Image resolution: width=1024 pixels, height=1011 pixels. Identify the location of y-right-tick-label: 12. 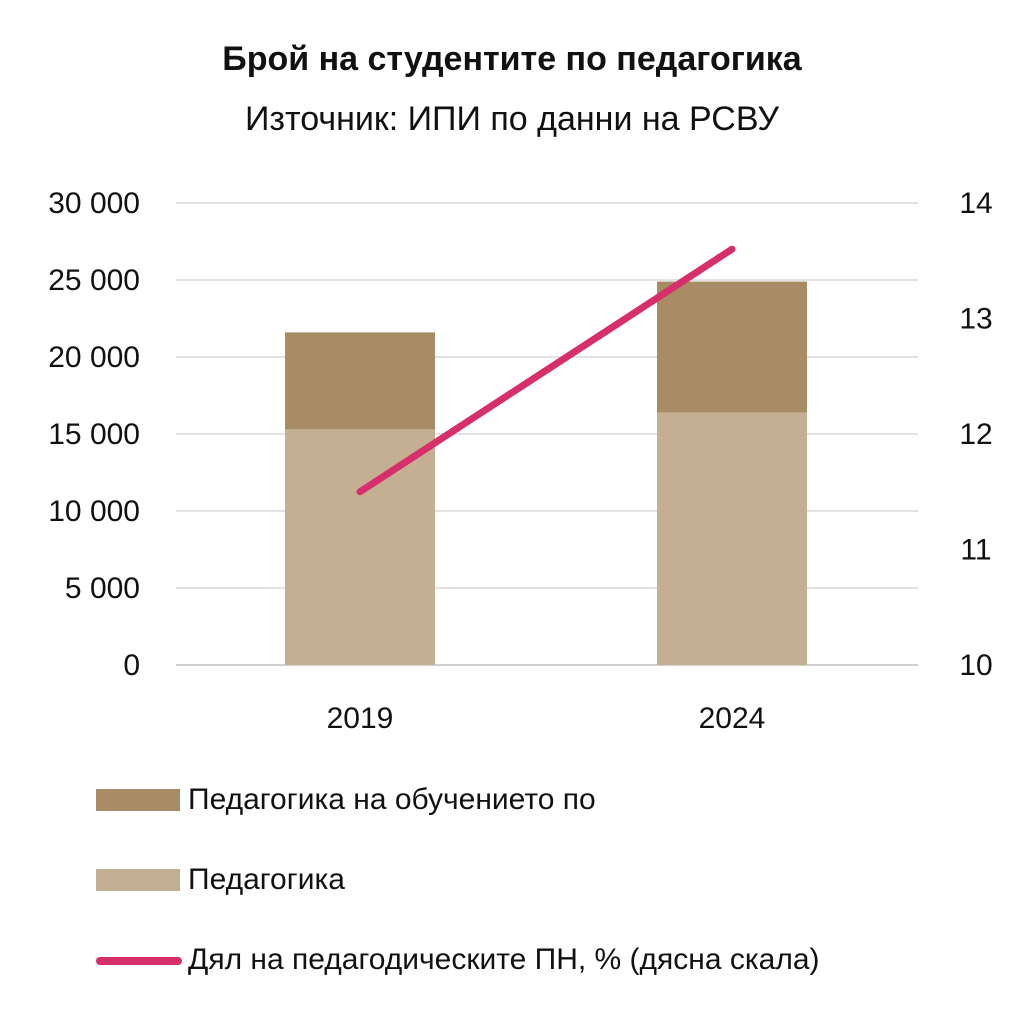
(975, 434).